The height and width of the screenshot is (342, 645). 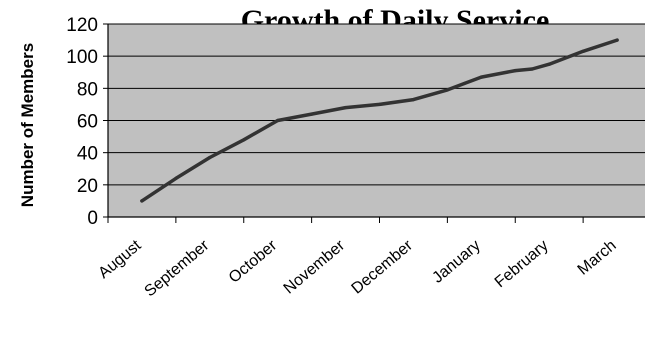 What do you see at coordinates (87, 154) in the screenshot?
I see `y-tick-label: 40` at bounding box center [87, 154].